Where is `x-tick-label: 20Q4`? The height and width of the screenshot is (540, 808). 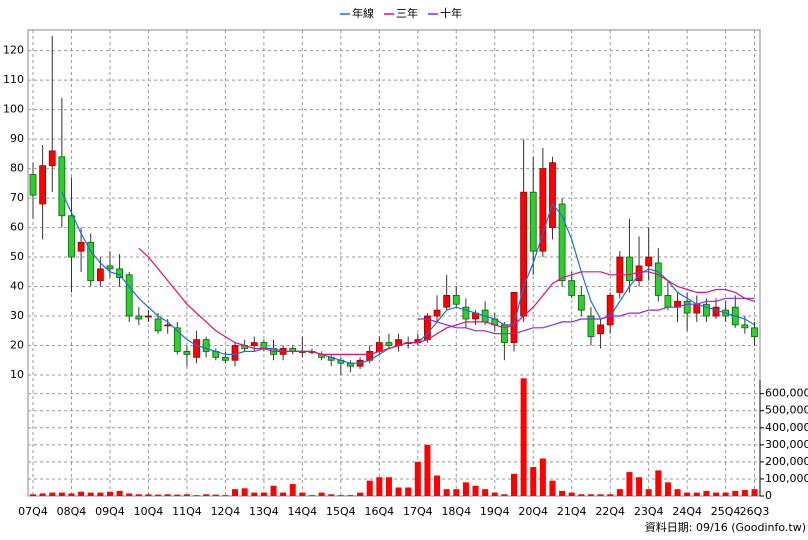
x-tick-label: 20Q4 is located at coordinates (533, 511).